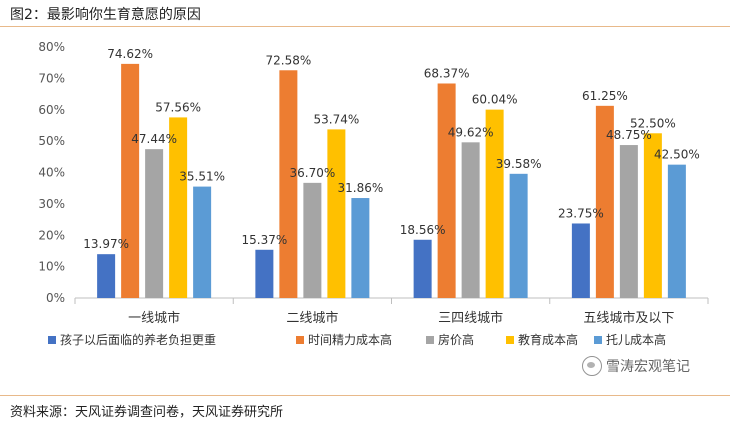 This screenshot has height=426, width=730. Describe the element at coordinates (470, 318) in the screenshot. I see `x-category-label: 三四线城市` at that location.